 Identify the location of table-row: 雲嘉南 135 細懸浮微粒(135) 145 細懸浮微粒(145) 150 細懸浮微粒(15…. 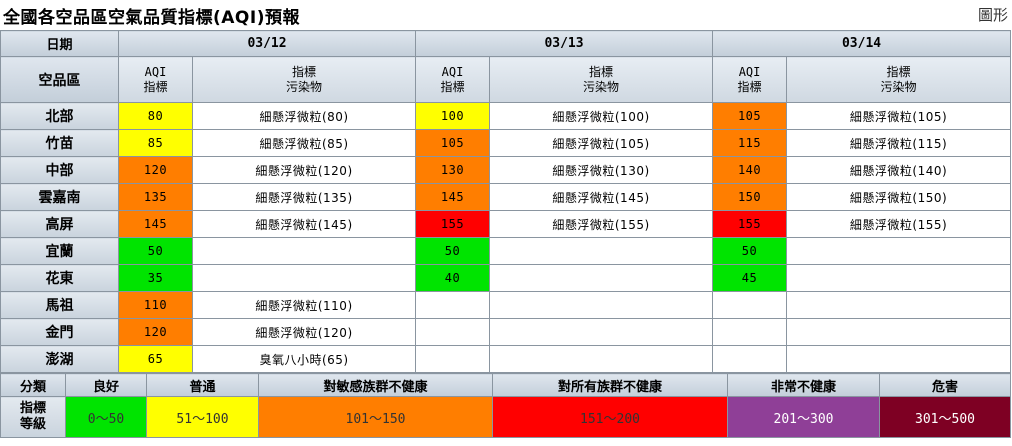
(506, 197).